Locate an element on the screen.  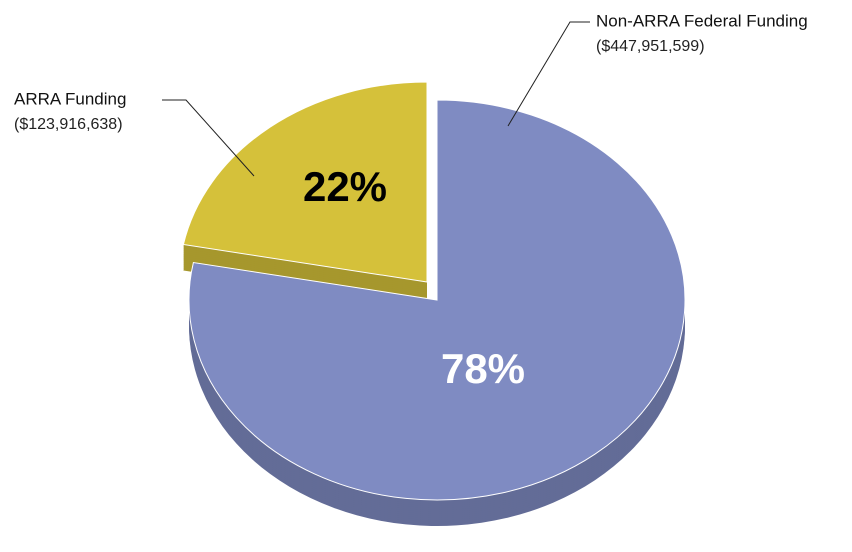
amount-label: ($123,916,638) is located at coordinates (68, 124).